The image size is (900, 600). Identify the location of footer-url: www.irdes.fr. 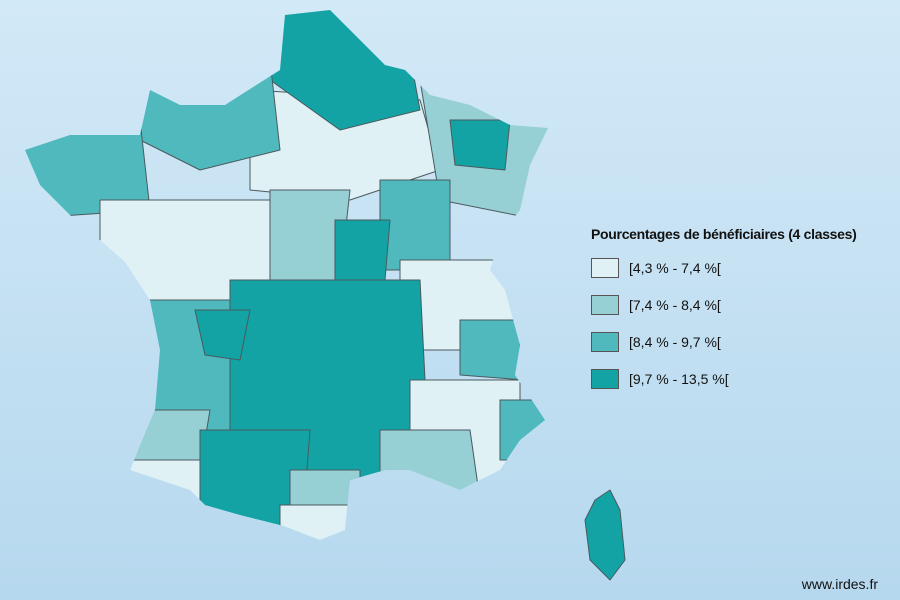
(839, 584).